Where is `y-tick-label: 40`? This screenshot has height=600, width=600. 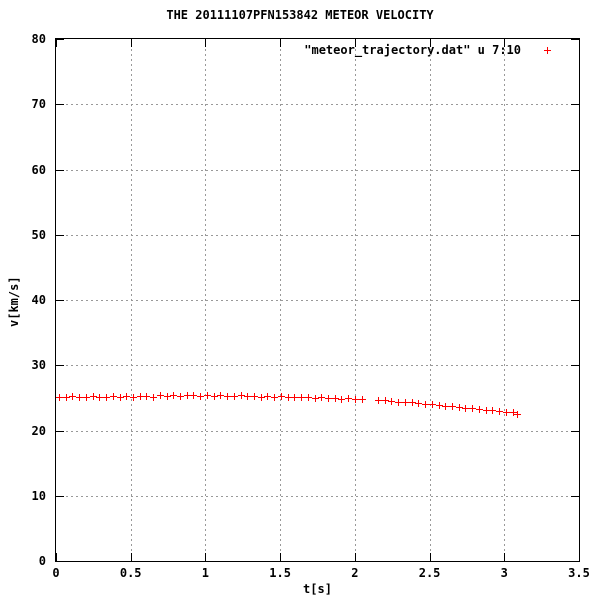 y-tick-label: 40 is located at coordinates (38, 300).